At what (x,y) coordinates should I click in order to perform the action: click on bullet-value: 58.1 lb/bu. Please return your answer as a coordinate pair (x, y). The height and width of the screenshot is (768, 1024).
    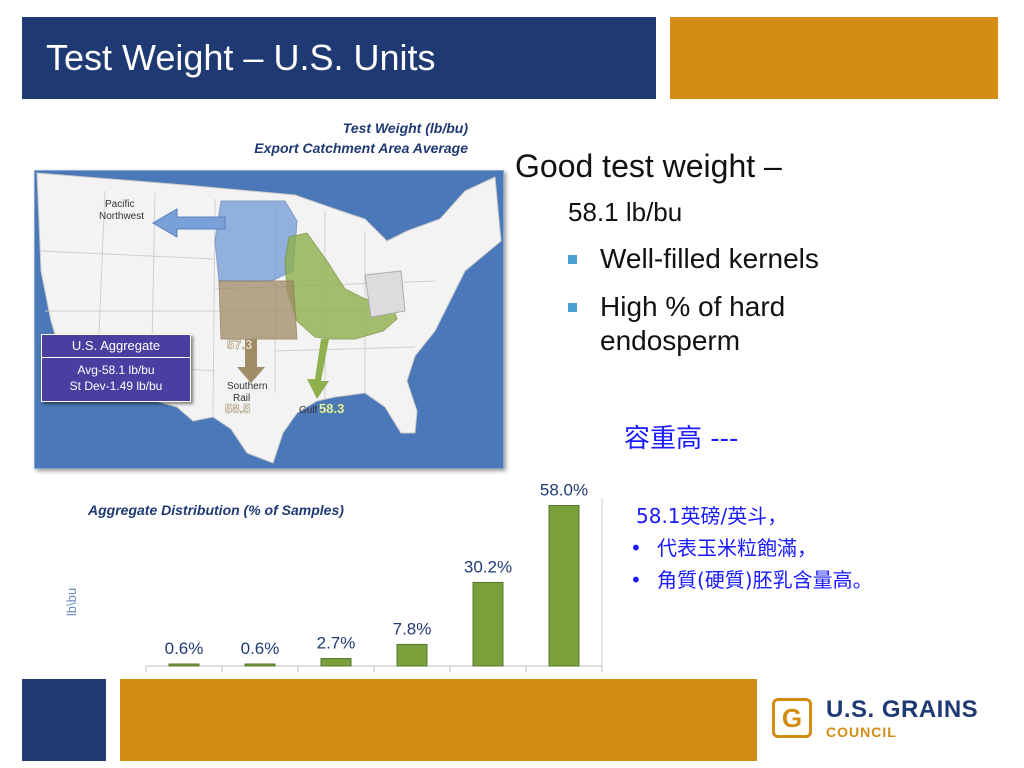
    Looking at the image, I should click on (625, 212).